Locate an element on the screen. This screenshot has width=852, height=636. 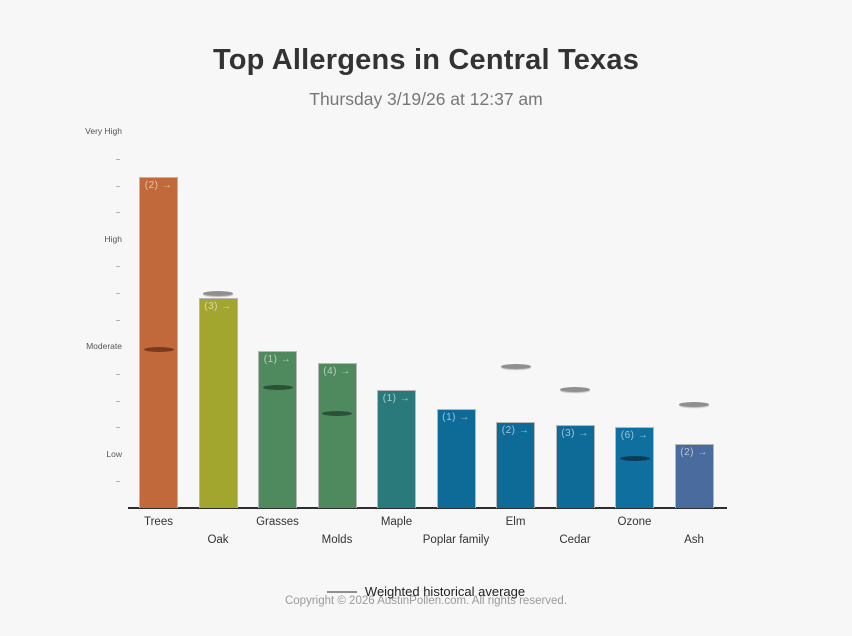
bar-elm: (2) → is located at coordinates (515, 465).